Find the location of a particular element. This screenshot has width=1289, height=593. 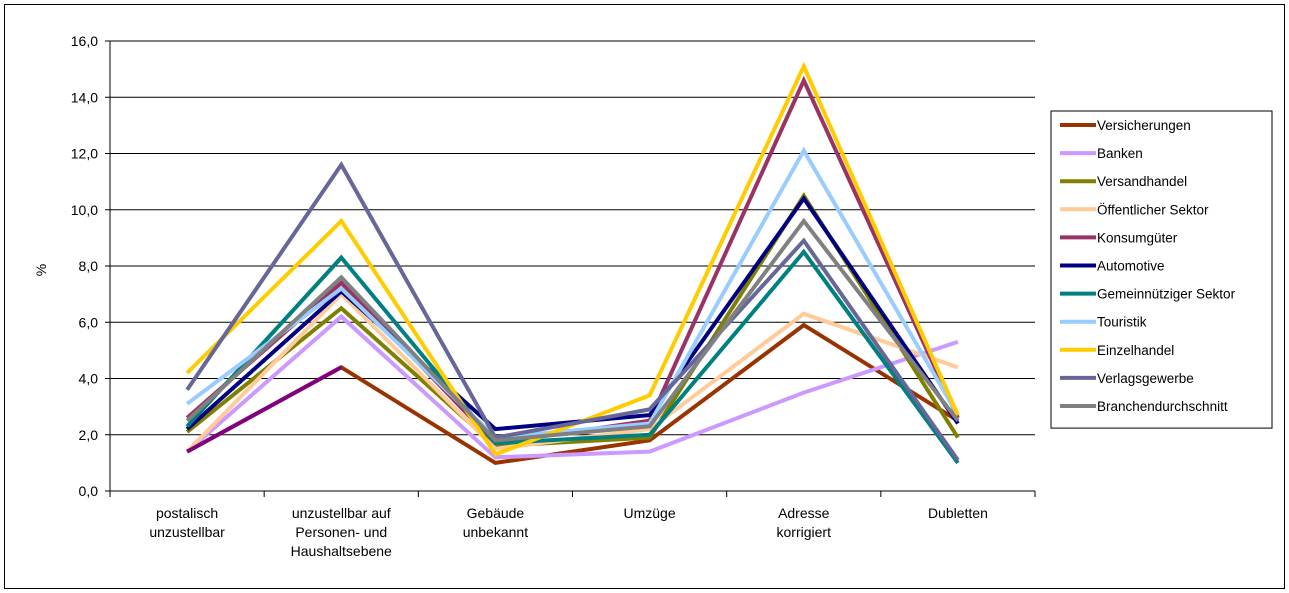

y-tick-label: 12,0 is located at coordinates (84, 154).